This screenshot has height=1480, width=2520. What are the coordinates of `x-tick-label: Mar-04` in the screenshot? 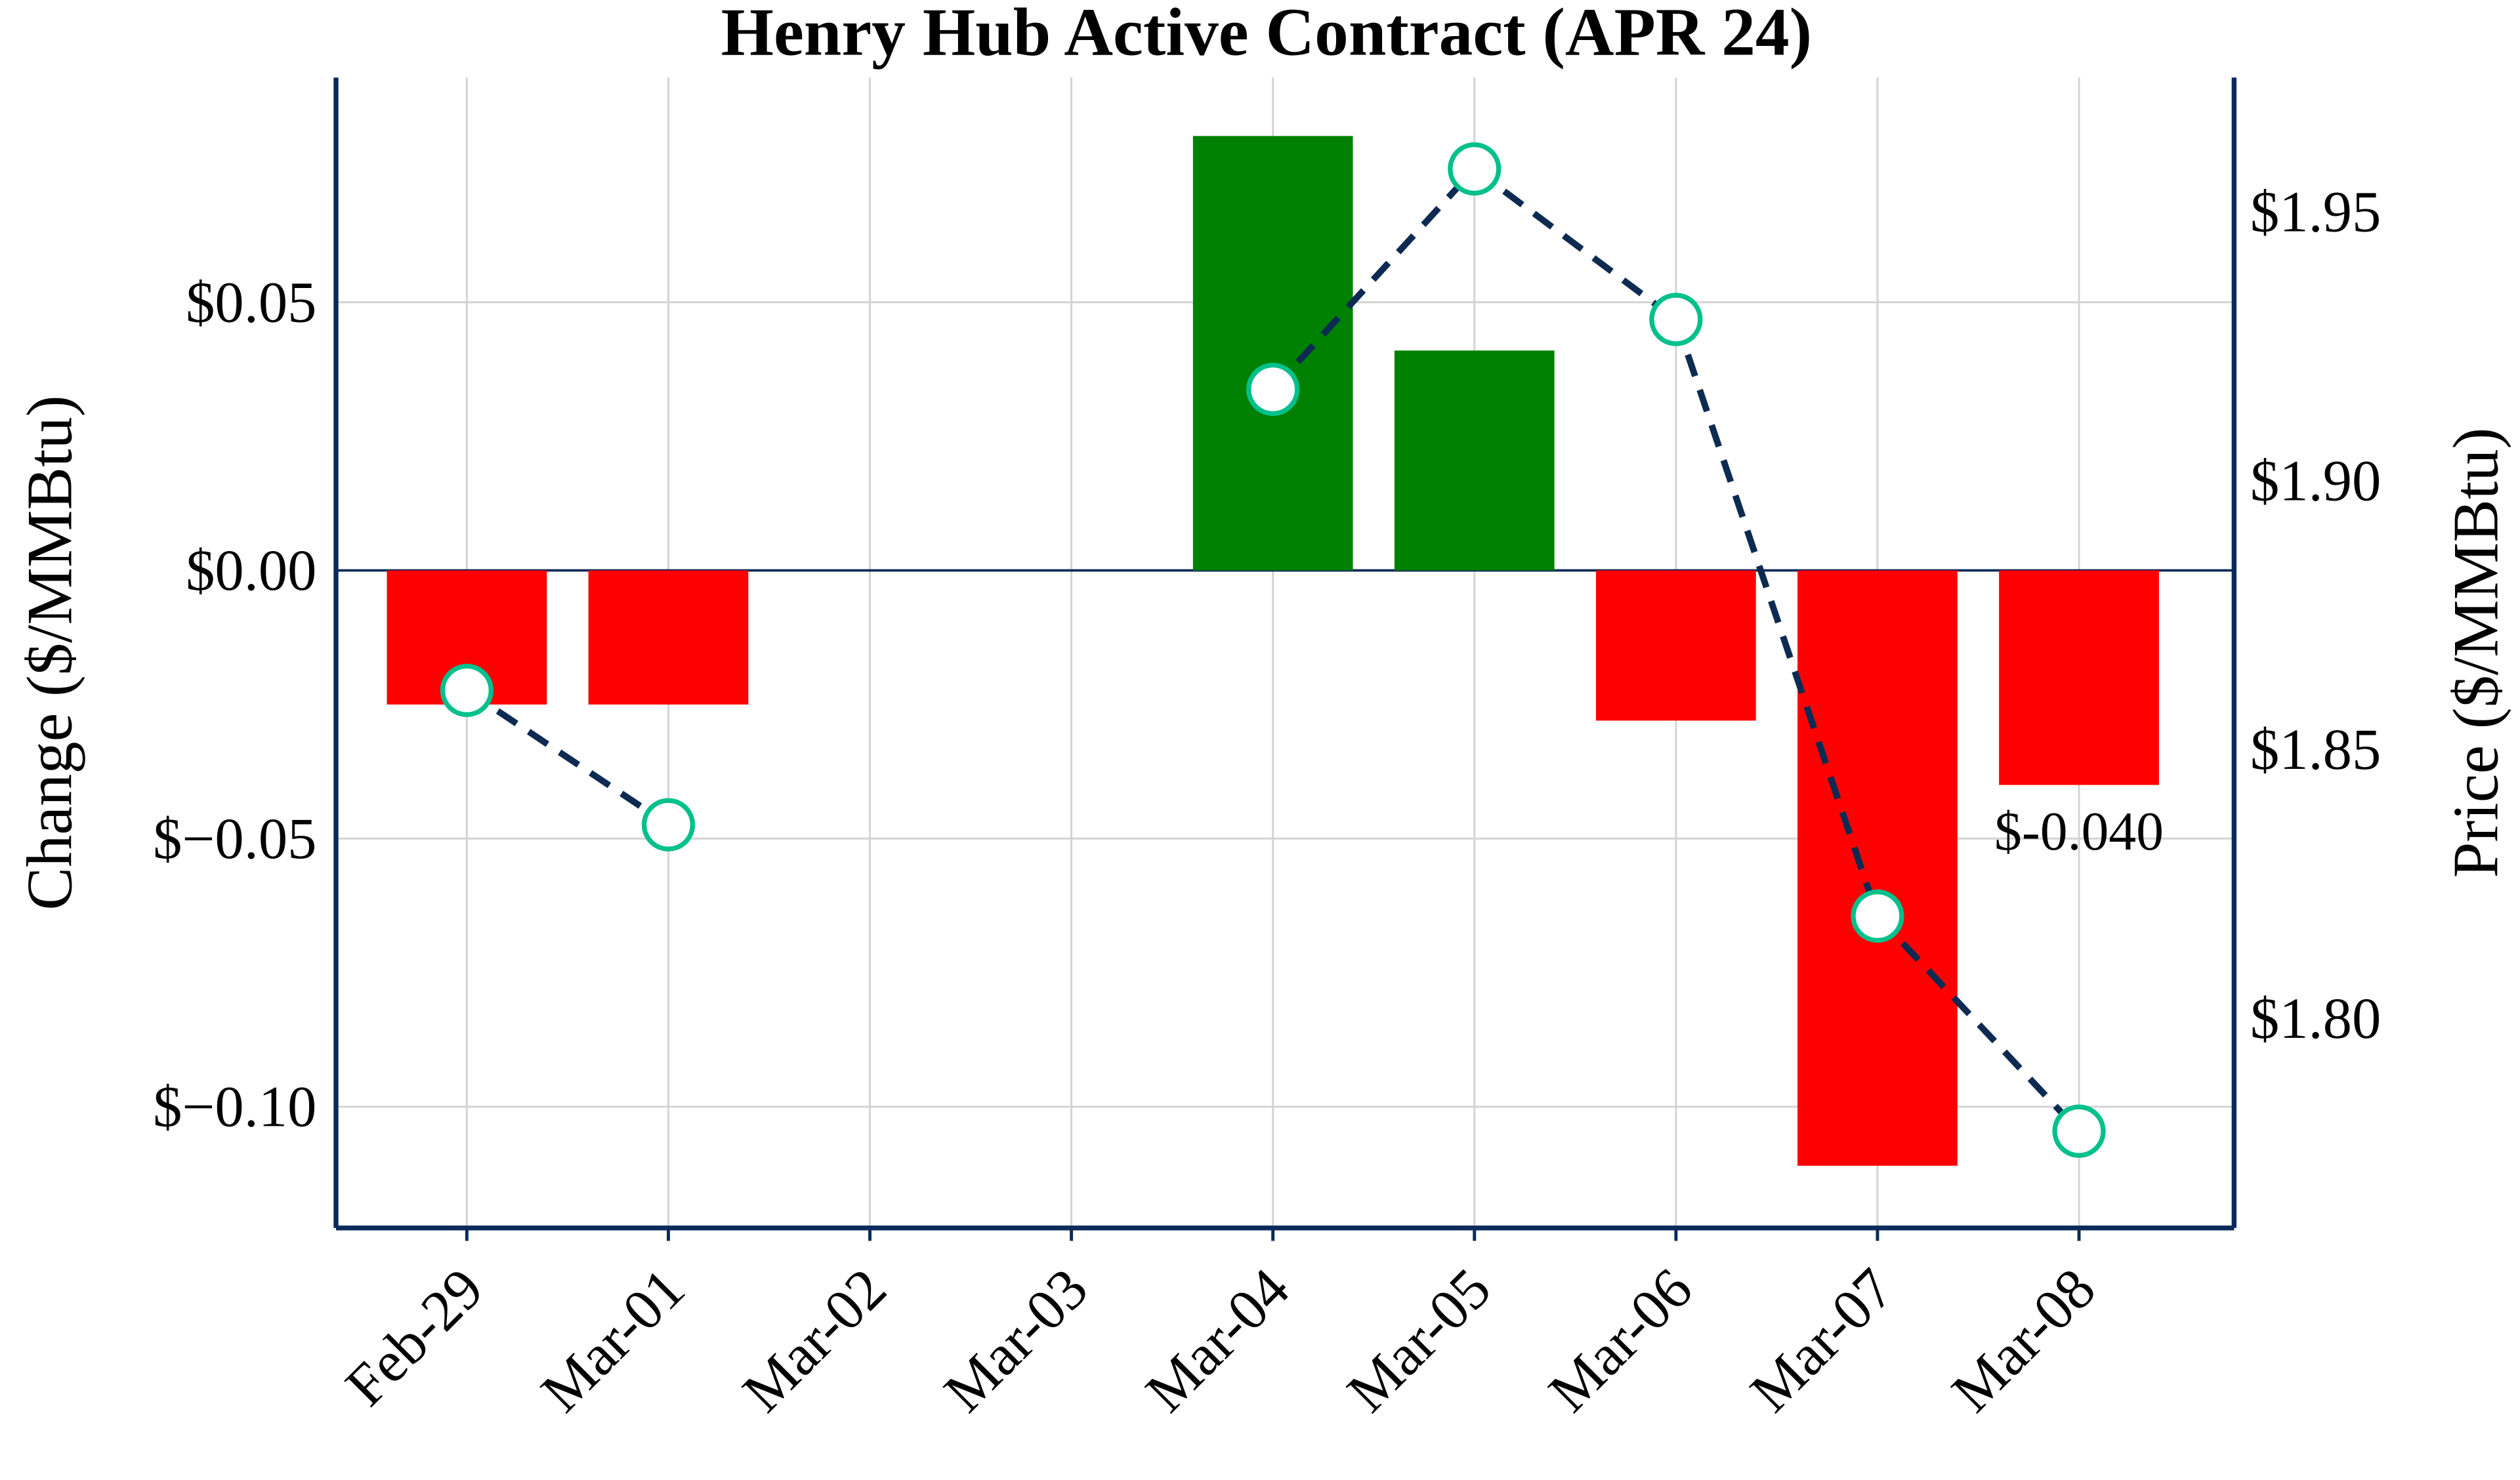 It's located at (1217, 1340).